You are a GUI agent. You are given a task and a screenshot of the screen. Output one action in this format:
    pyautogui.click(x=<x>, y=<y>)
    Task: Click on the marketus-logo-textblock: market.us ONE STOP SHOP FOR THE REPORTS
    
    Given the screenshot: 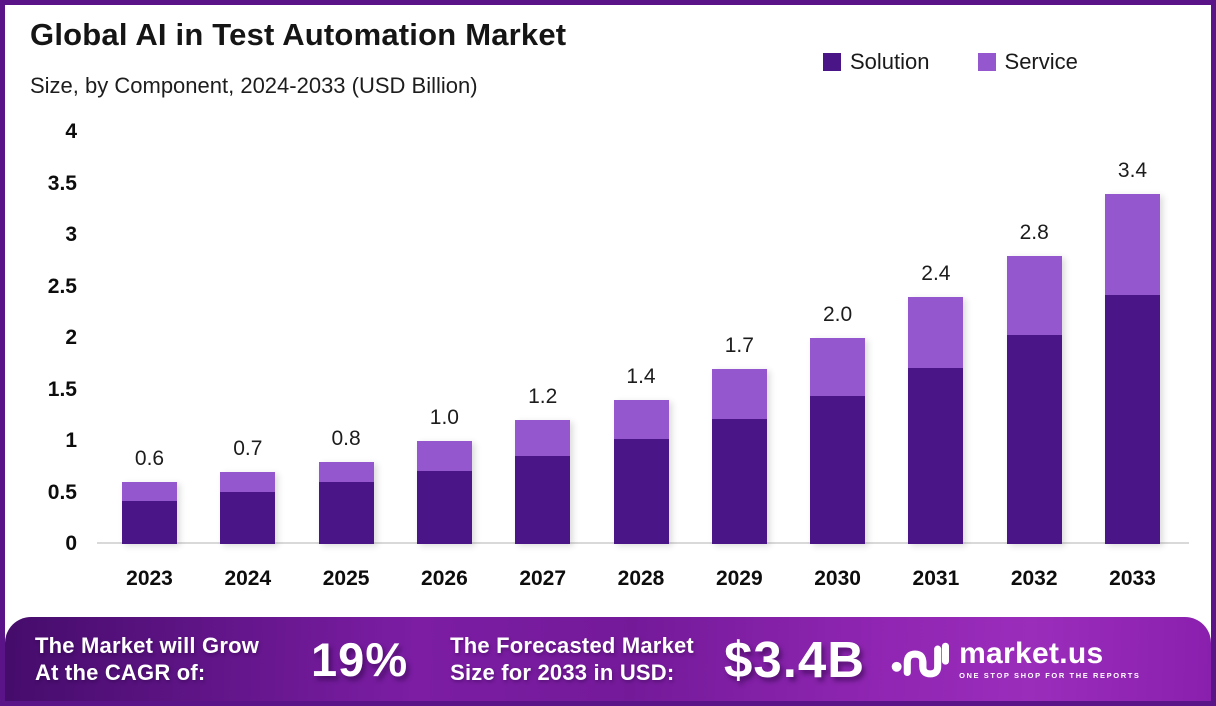 What is the action you would take?
    pyautogui.click(x=1050, y=658)
    